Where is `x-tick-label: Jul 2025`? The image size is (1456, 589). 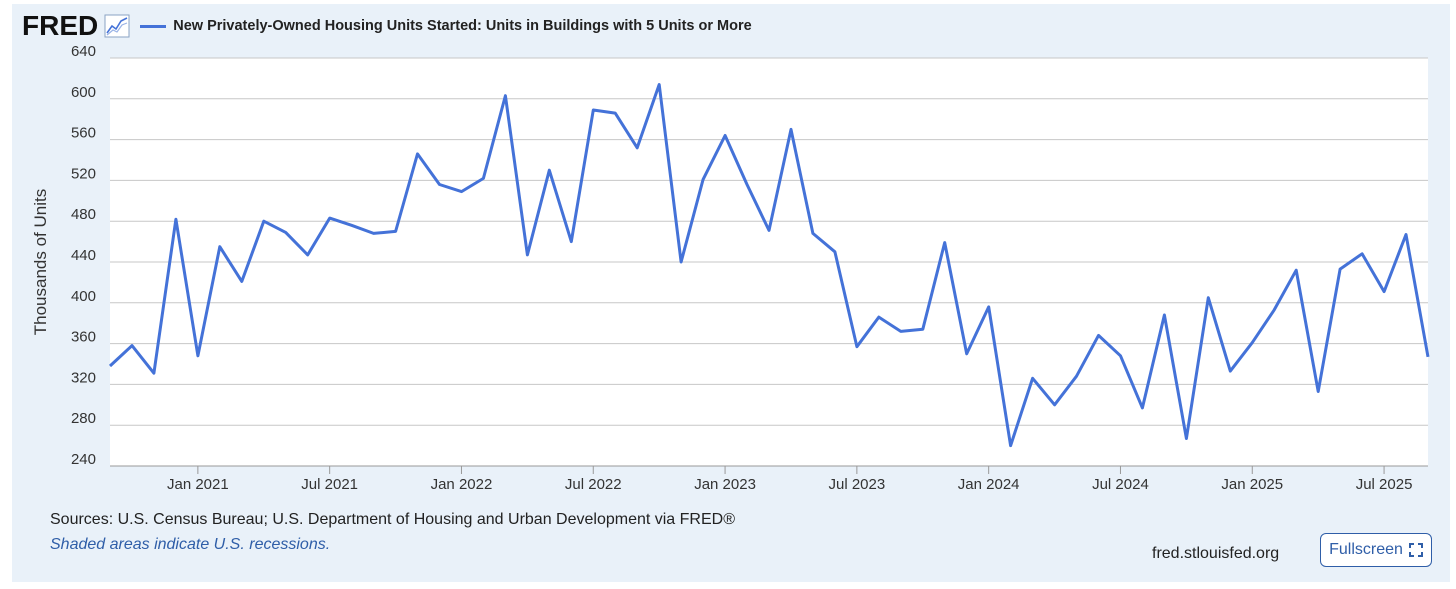 x-tick-label: Jul 2025 is located at coordinates (1384, 484).